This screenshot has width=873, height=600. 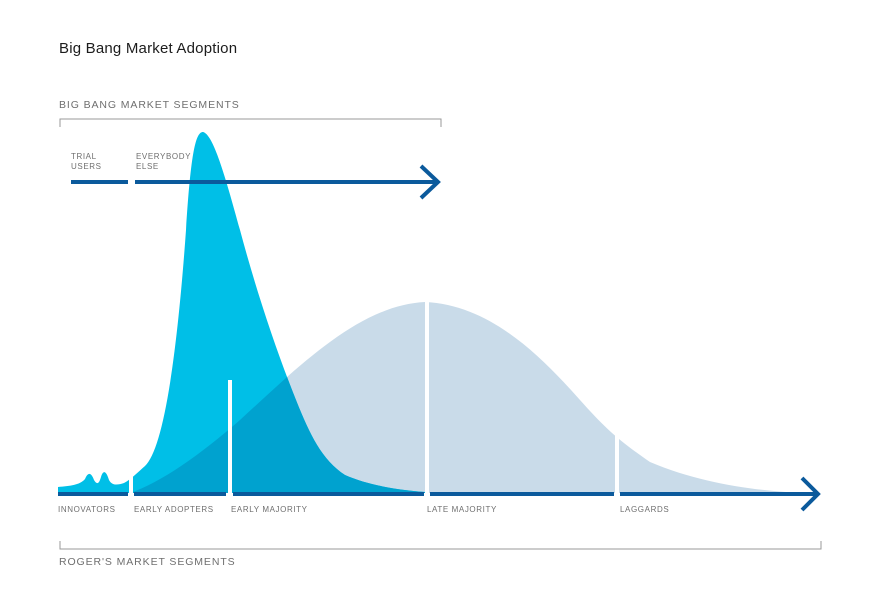 I want to click on everybody-else-line-2: ELSE, so click(x=147, y=166).